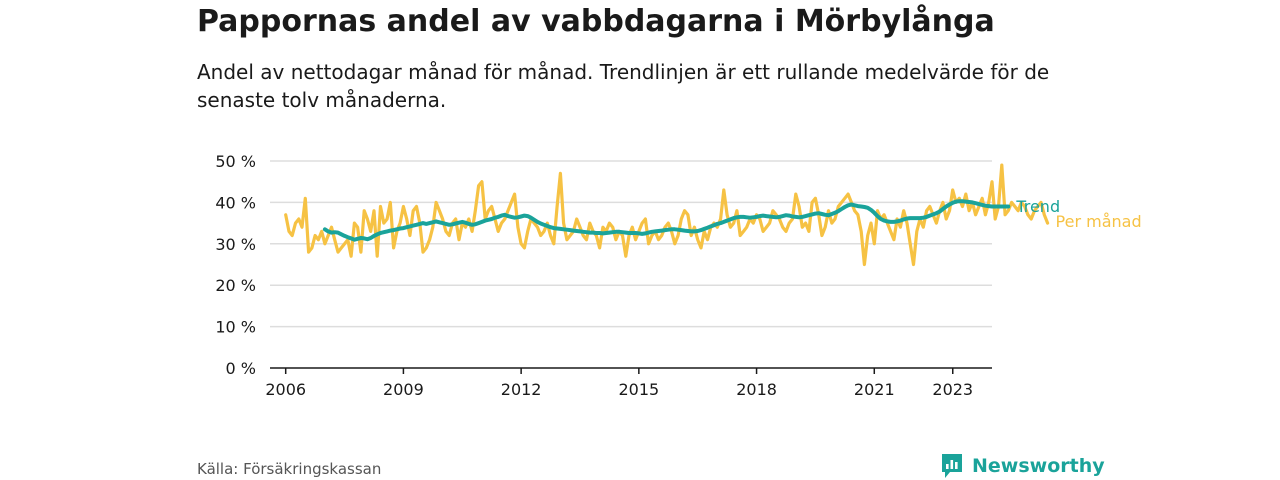 Image resolution: width=1280 pixels, height=480 pixels. I want to click on x-tick-label: 2012, so click(521, 389).